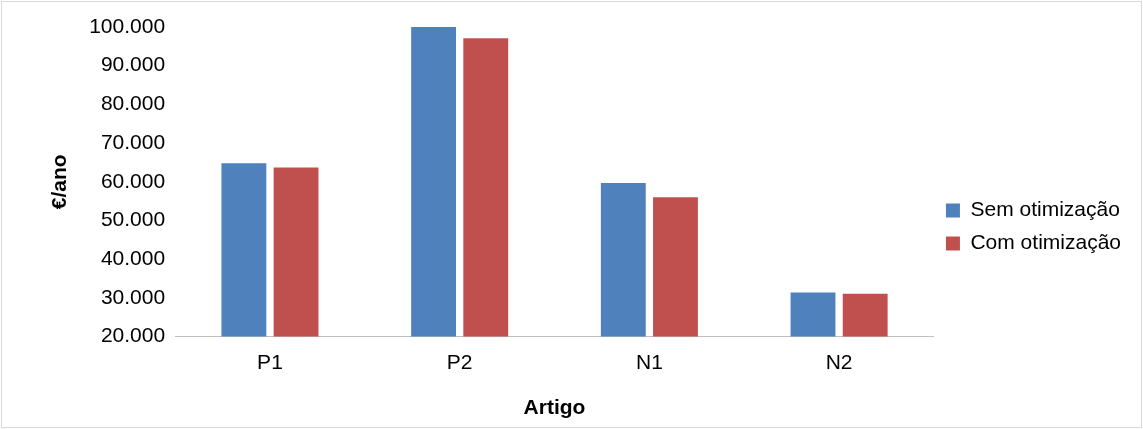 This screenshot has width=1143, height=429. What do you see at coordinates (649, 361) in the screenshot?
I see `x-tick-label: N1` at bounding box center [649, 361].